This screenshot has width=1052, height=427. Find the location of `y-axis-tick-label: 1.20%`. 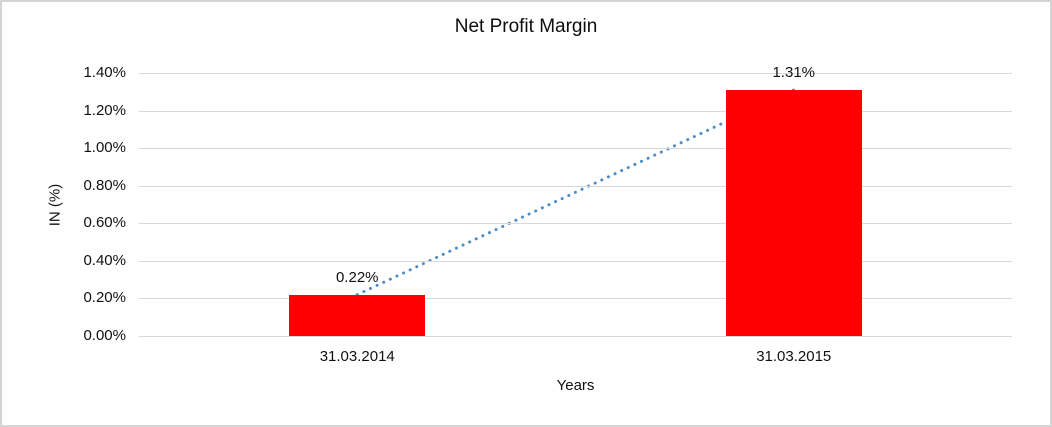

y-axis-tick-label: 1.20% is located at coordinates (104, 110).